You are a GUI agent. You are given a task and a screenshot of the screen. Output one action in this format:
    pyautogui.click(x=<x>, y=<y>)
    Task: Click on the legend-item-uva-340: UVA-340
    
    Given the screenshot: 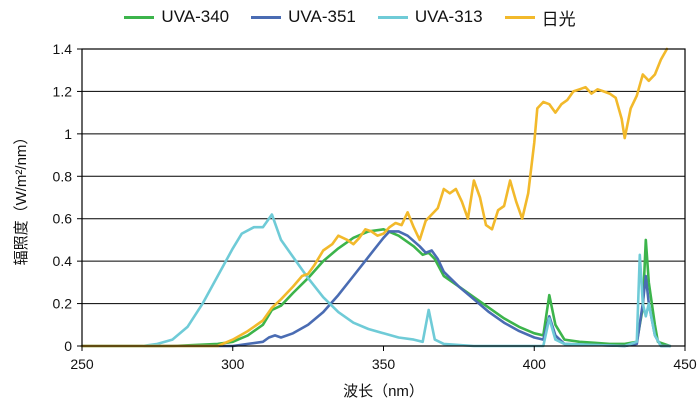 What is the action you would take?
    pyautogui.click(x=176, y=17)
    